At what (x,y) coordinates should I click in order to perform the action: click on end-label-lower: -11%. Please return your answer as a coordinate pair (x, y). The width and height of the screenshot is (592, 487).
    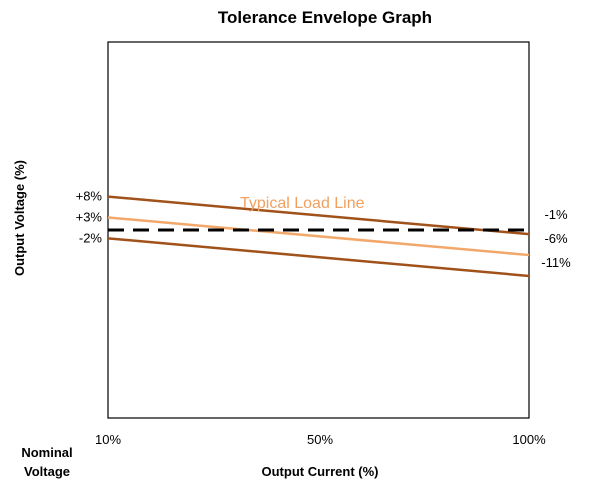
    Looking at the image, I should click on (556, 262).